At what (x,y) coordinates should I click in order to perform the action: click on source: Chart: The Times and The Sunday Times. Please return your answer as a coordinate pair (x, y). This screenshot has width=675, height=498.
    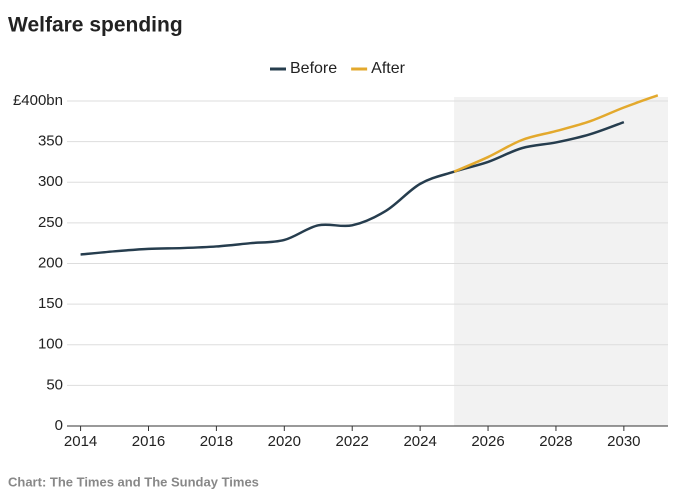
    Looking at the image, I should click on (133, 481).